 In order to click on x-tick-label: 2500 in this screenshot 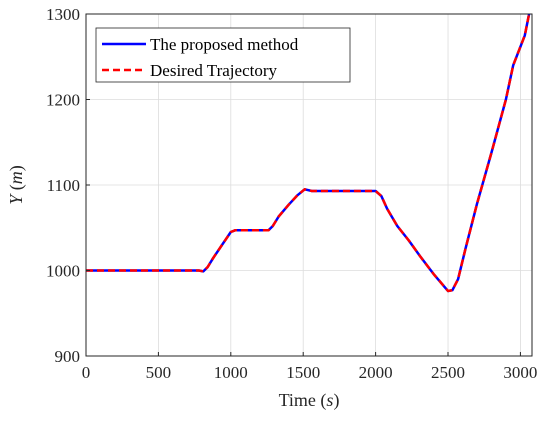, I will do `click(448, 372)`.